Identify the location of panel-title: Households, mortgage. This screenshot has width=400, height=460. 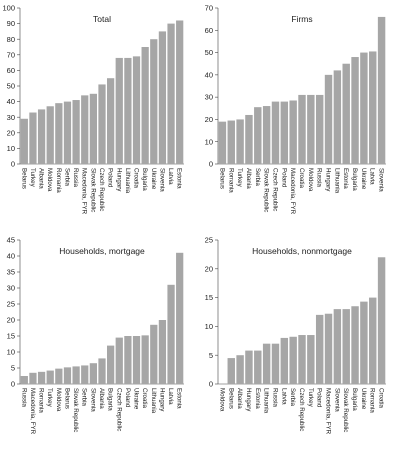
(102, 251).